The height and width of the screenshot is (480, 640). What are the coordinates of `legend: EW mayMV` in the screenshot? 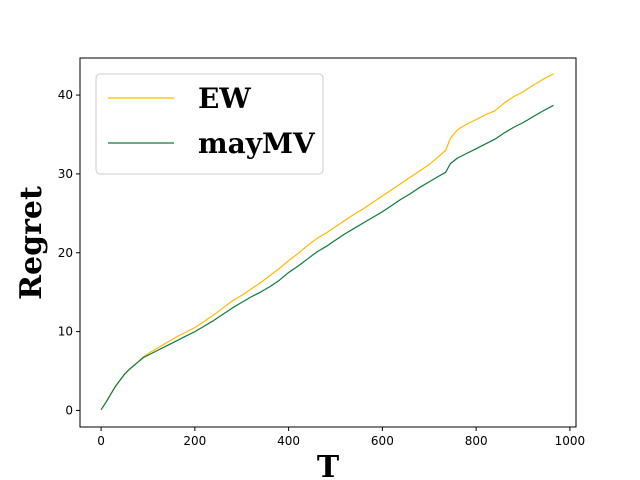 It's located at (209, 124).